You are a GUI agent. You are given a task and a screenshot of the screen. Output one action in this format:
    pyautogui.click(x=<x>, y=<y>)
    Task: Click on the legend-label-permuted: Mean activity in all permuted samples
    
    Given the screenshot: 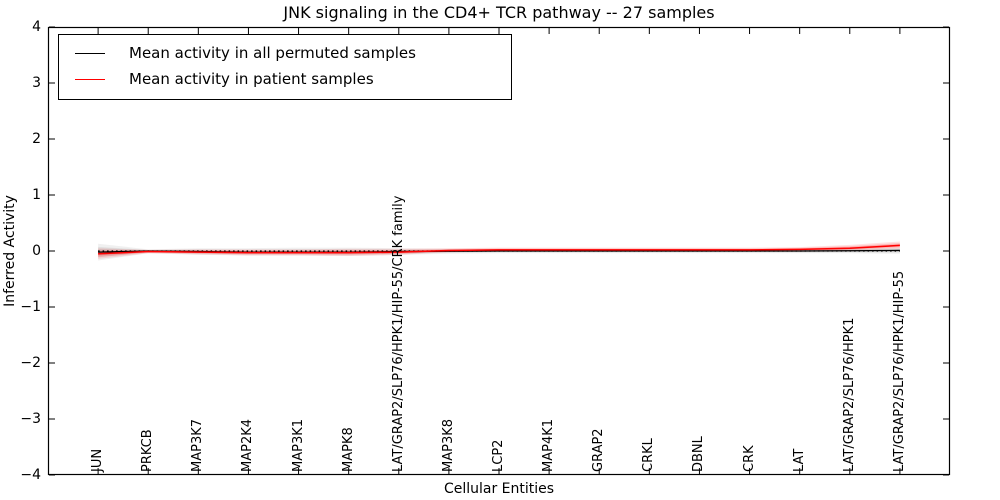 What is the action you would take?
    pyautogui.click(x=272, y=53)
    